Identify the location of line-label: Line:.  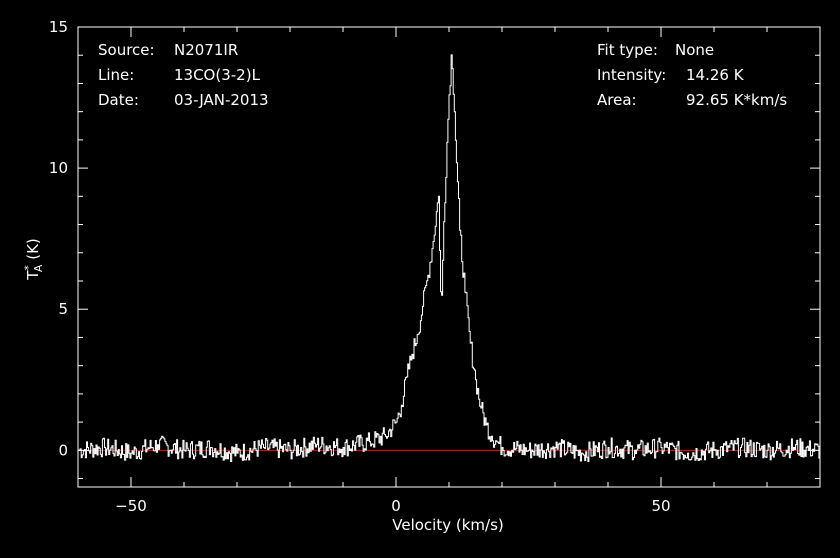
(116, 75).